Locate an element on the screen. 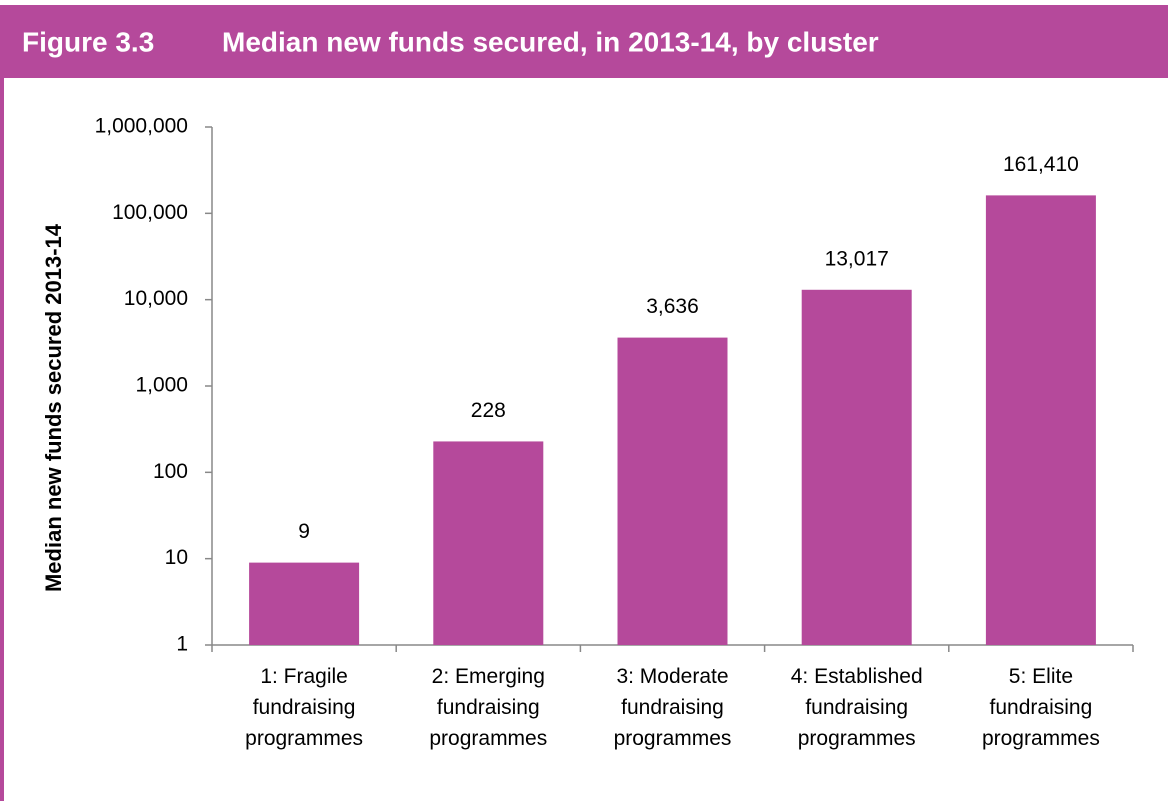  y-tick-label: 1 is located at coordinates (182, 644).